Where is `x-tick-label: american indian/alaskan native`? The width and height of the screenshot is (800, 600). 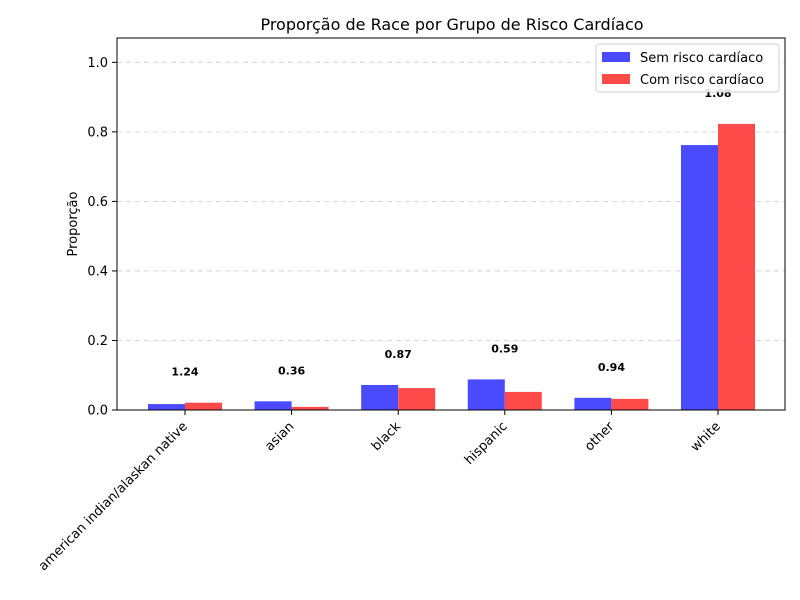 x-tick-label: american indian/alaskan native is located at coordinates (113, 496).